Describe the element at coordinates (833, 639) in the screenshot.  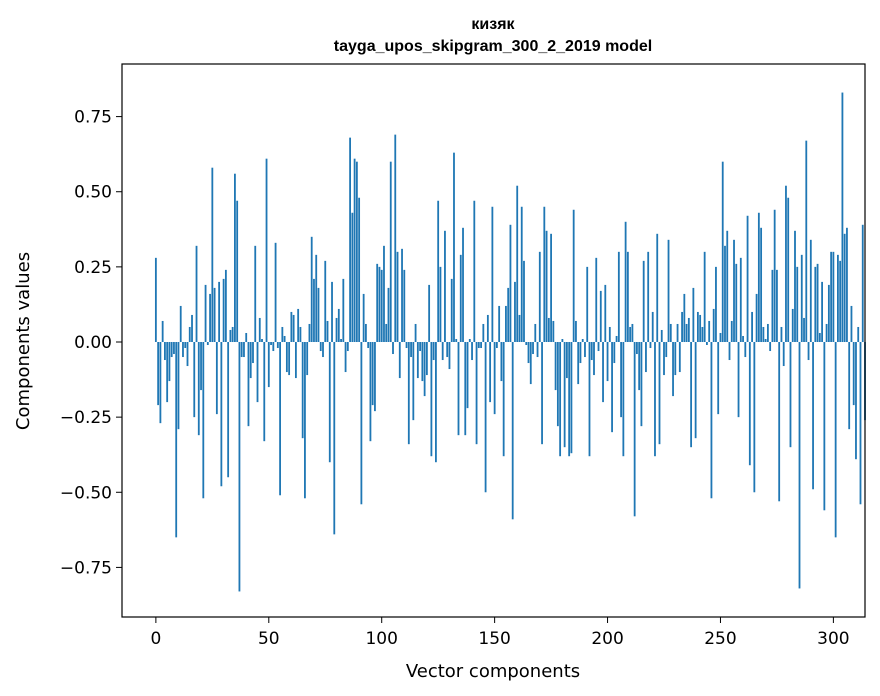
I see `x-tick-label: 300` at that location.